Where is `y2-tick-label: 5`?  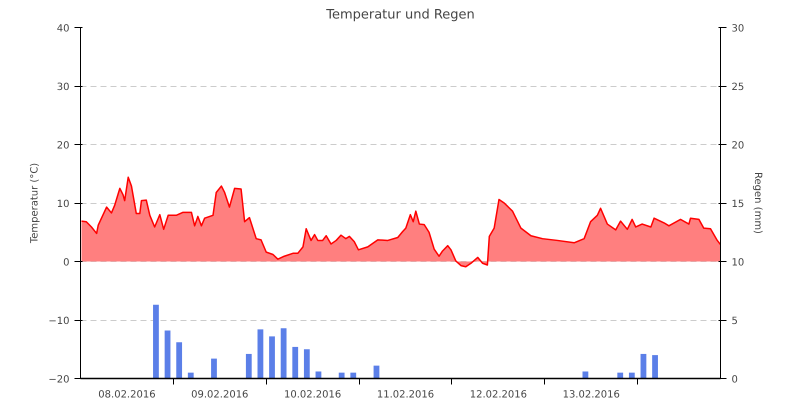 y2-tick-label: 5 is located at coordinates (735, 321).